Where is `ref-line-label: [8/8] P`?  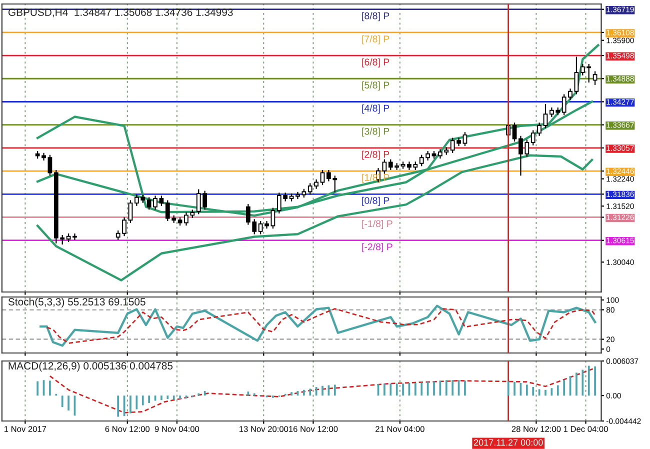 ref-line-label: [8/8] P is located at coordinates (376, 17).